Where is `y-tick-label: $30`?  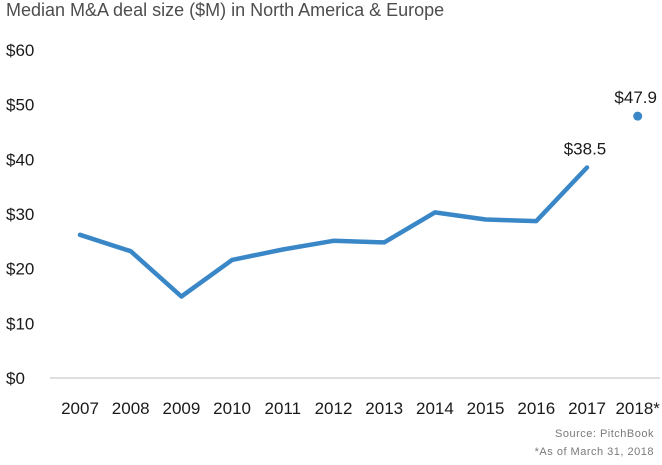
y-tick-label: $30 is located at coordinates (20, 214).